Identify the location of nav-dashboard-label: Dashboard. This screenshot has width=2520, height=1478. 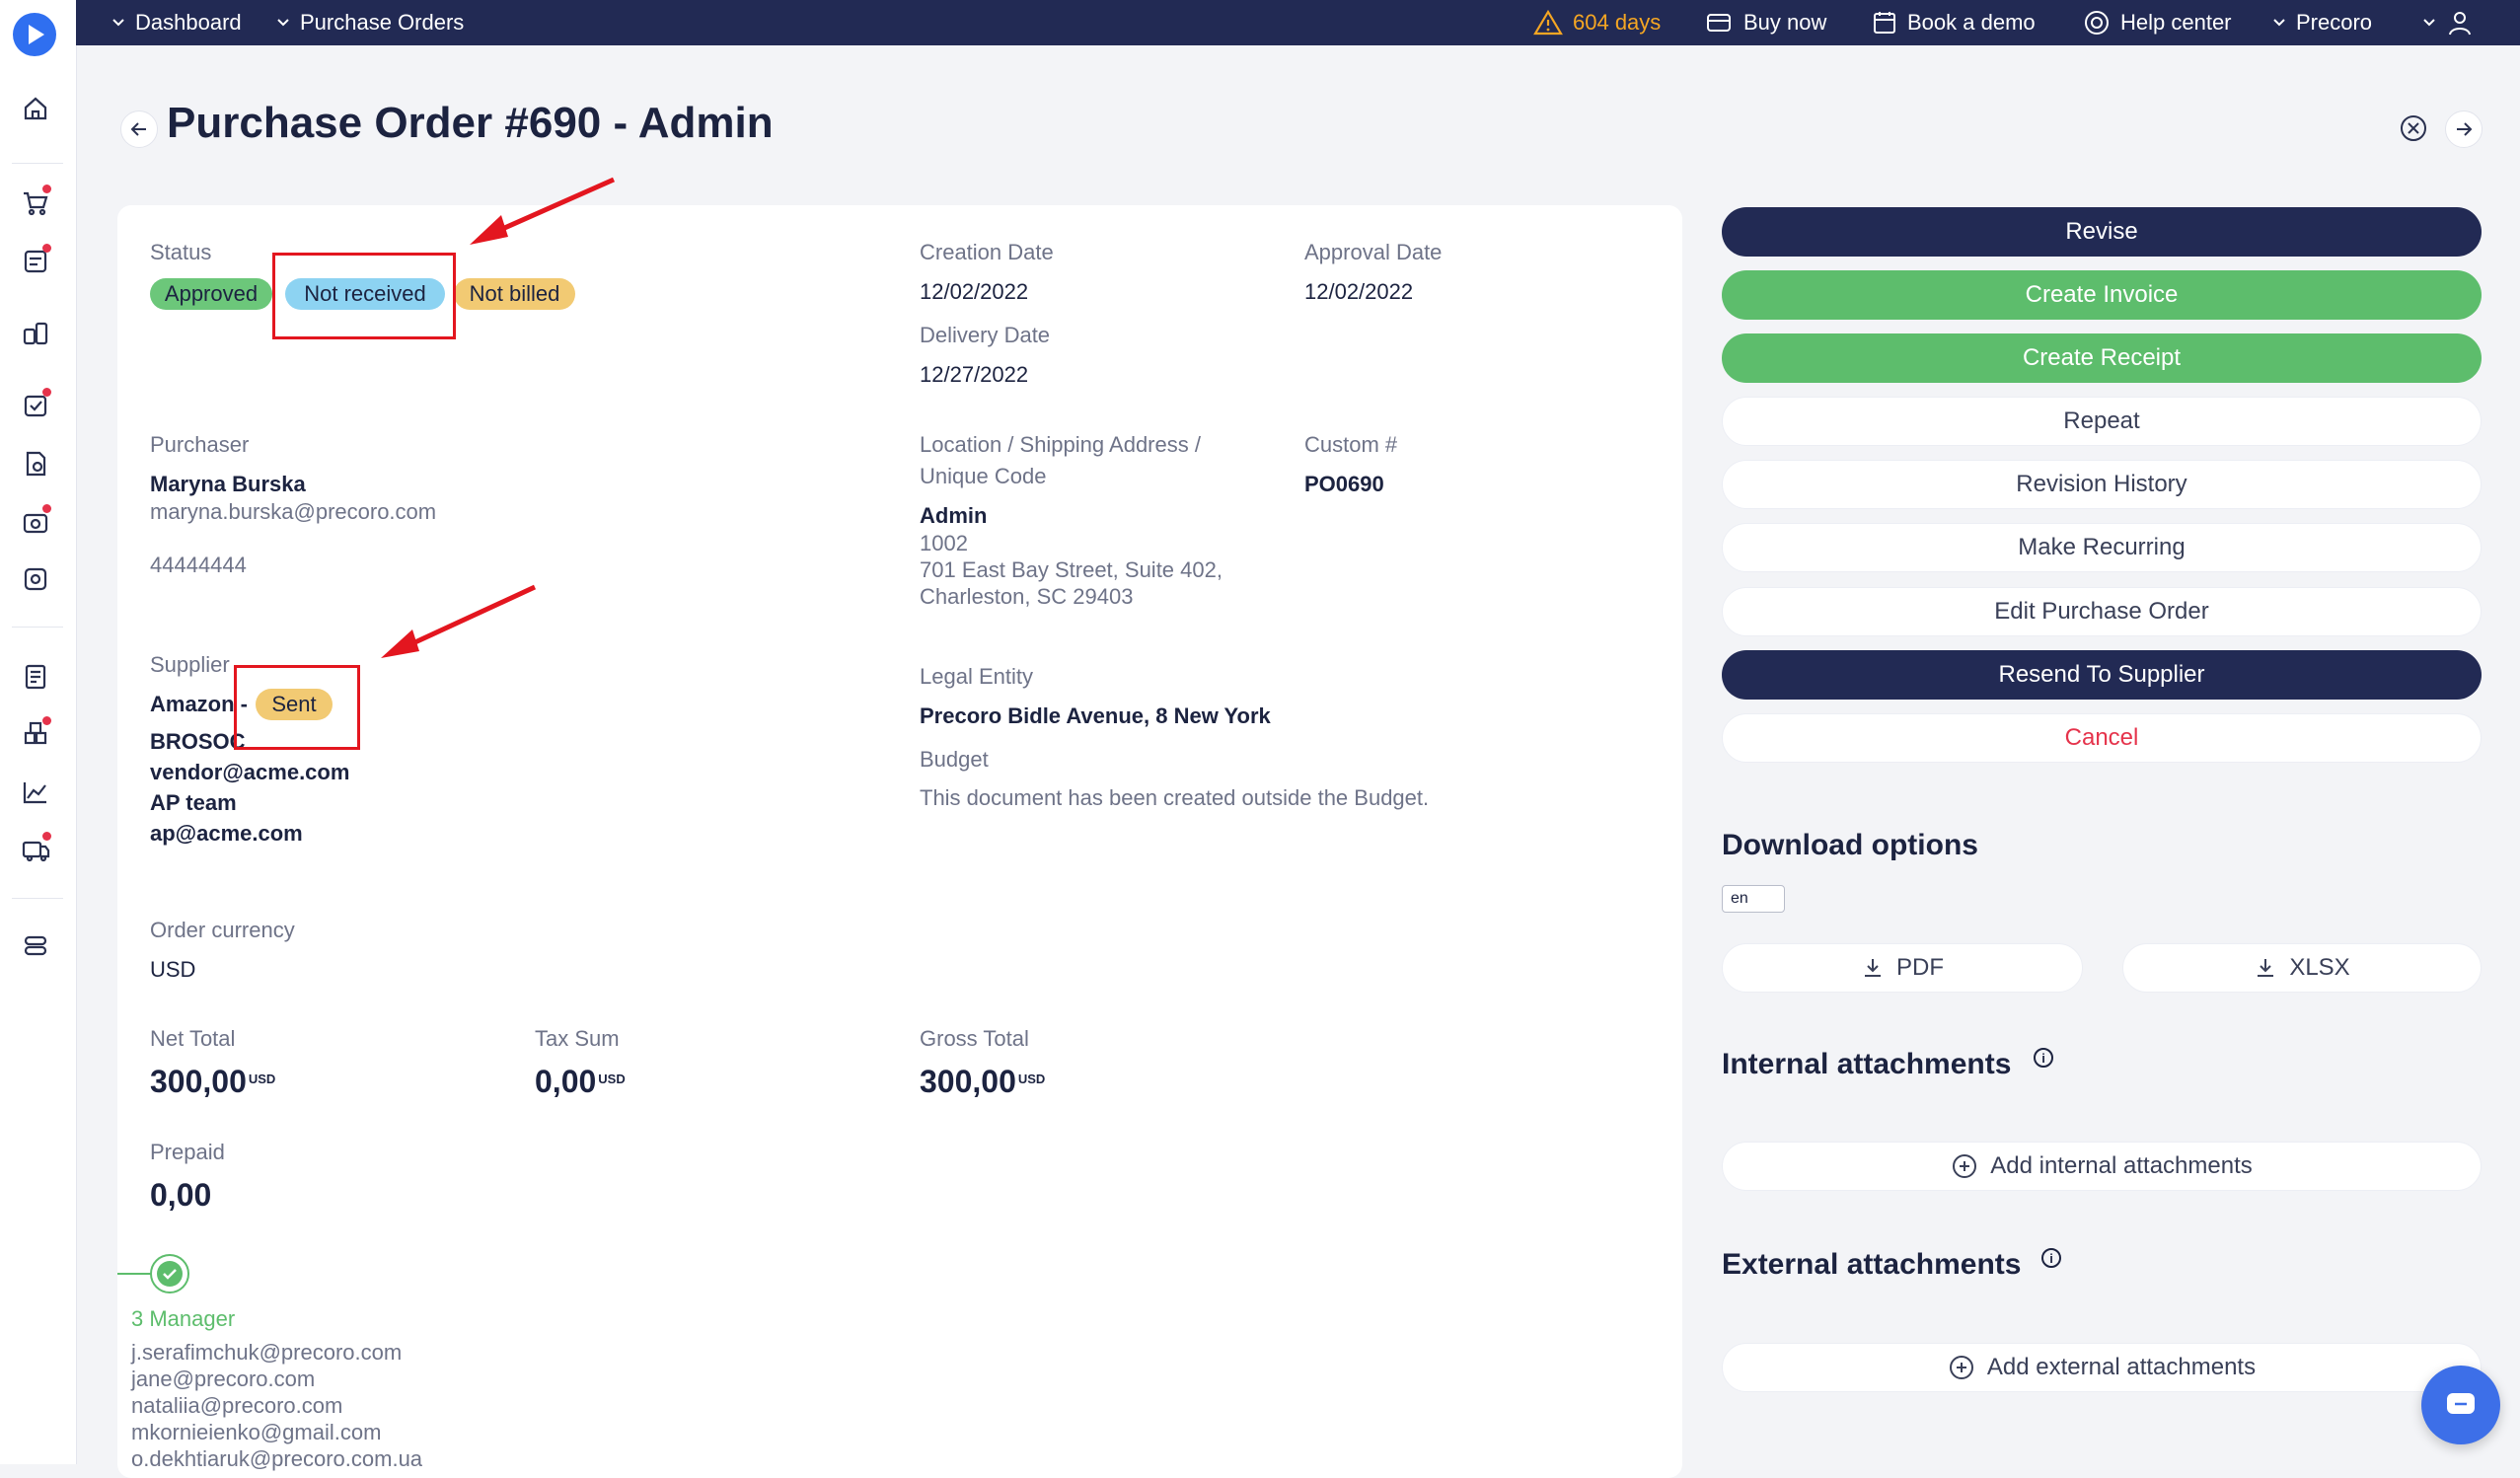
(188, 22).